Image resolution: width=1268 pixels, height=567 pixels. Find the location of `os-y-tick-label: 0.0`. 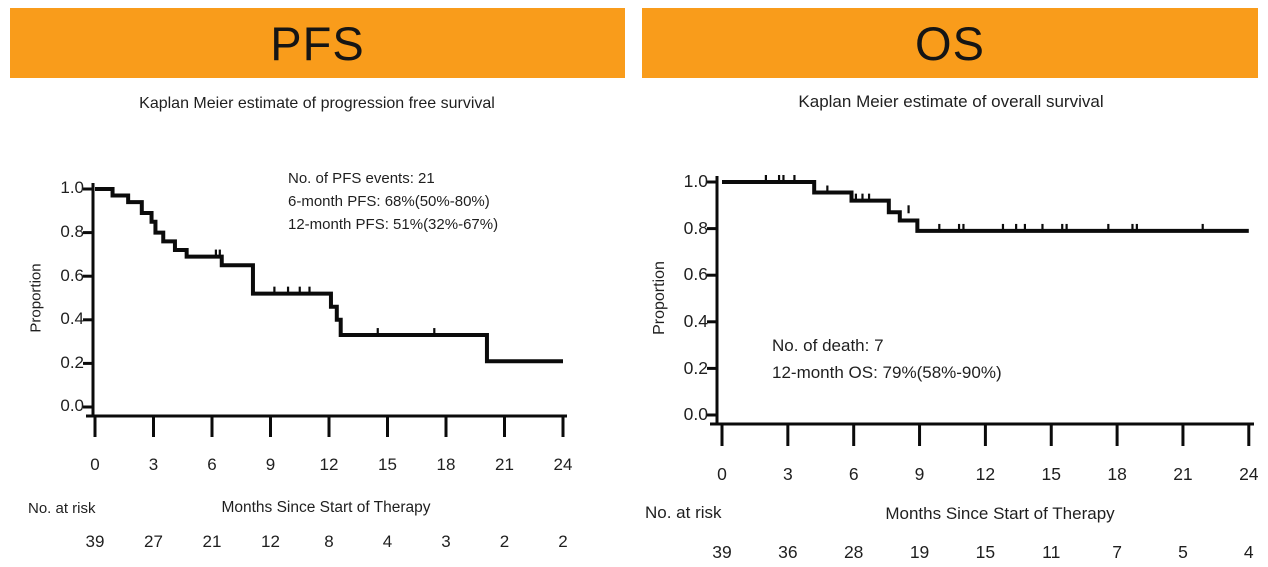

os-y-tick-label: 0.0 is located at coordinates (695, 414).